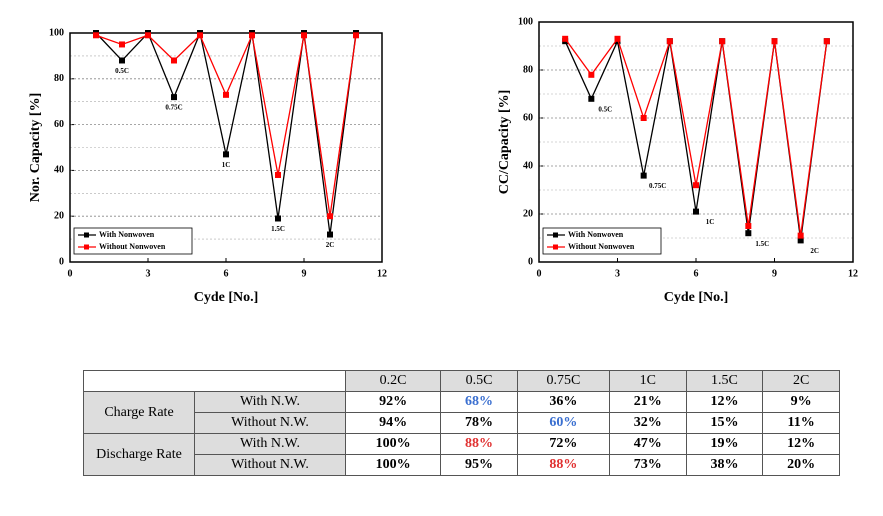 Image resolution: width=883 pixels, height=516 pixels. What do you see at coordinates (801, 465) in the screenshot?
I see `cell: 20%` at bounding box center [801, 465].